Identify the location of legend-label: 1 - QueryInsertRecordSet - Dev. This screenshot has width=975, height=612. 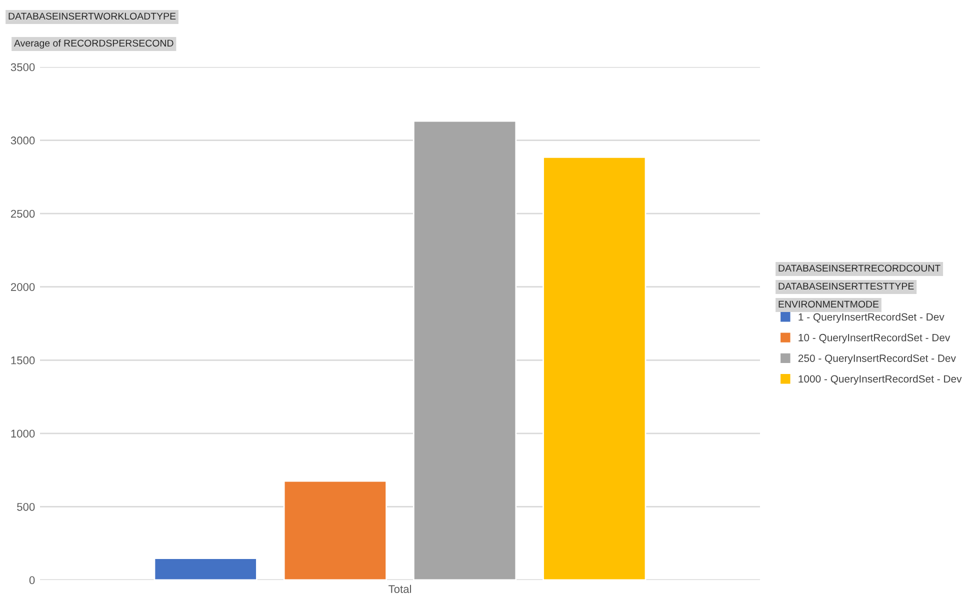
(871, 318).